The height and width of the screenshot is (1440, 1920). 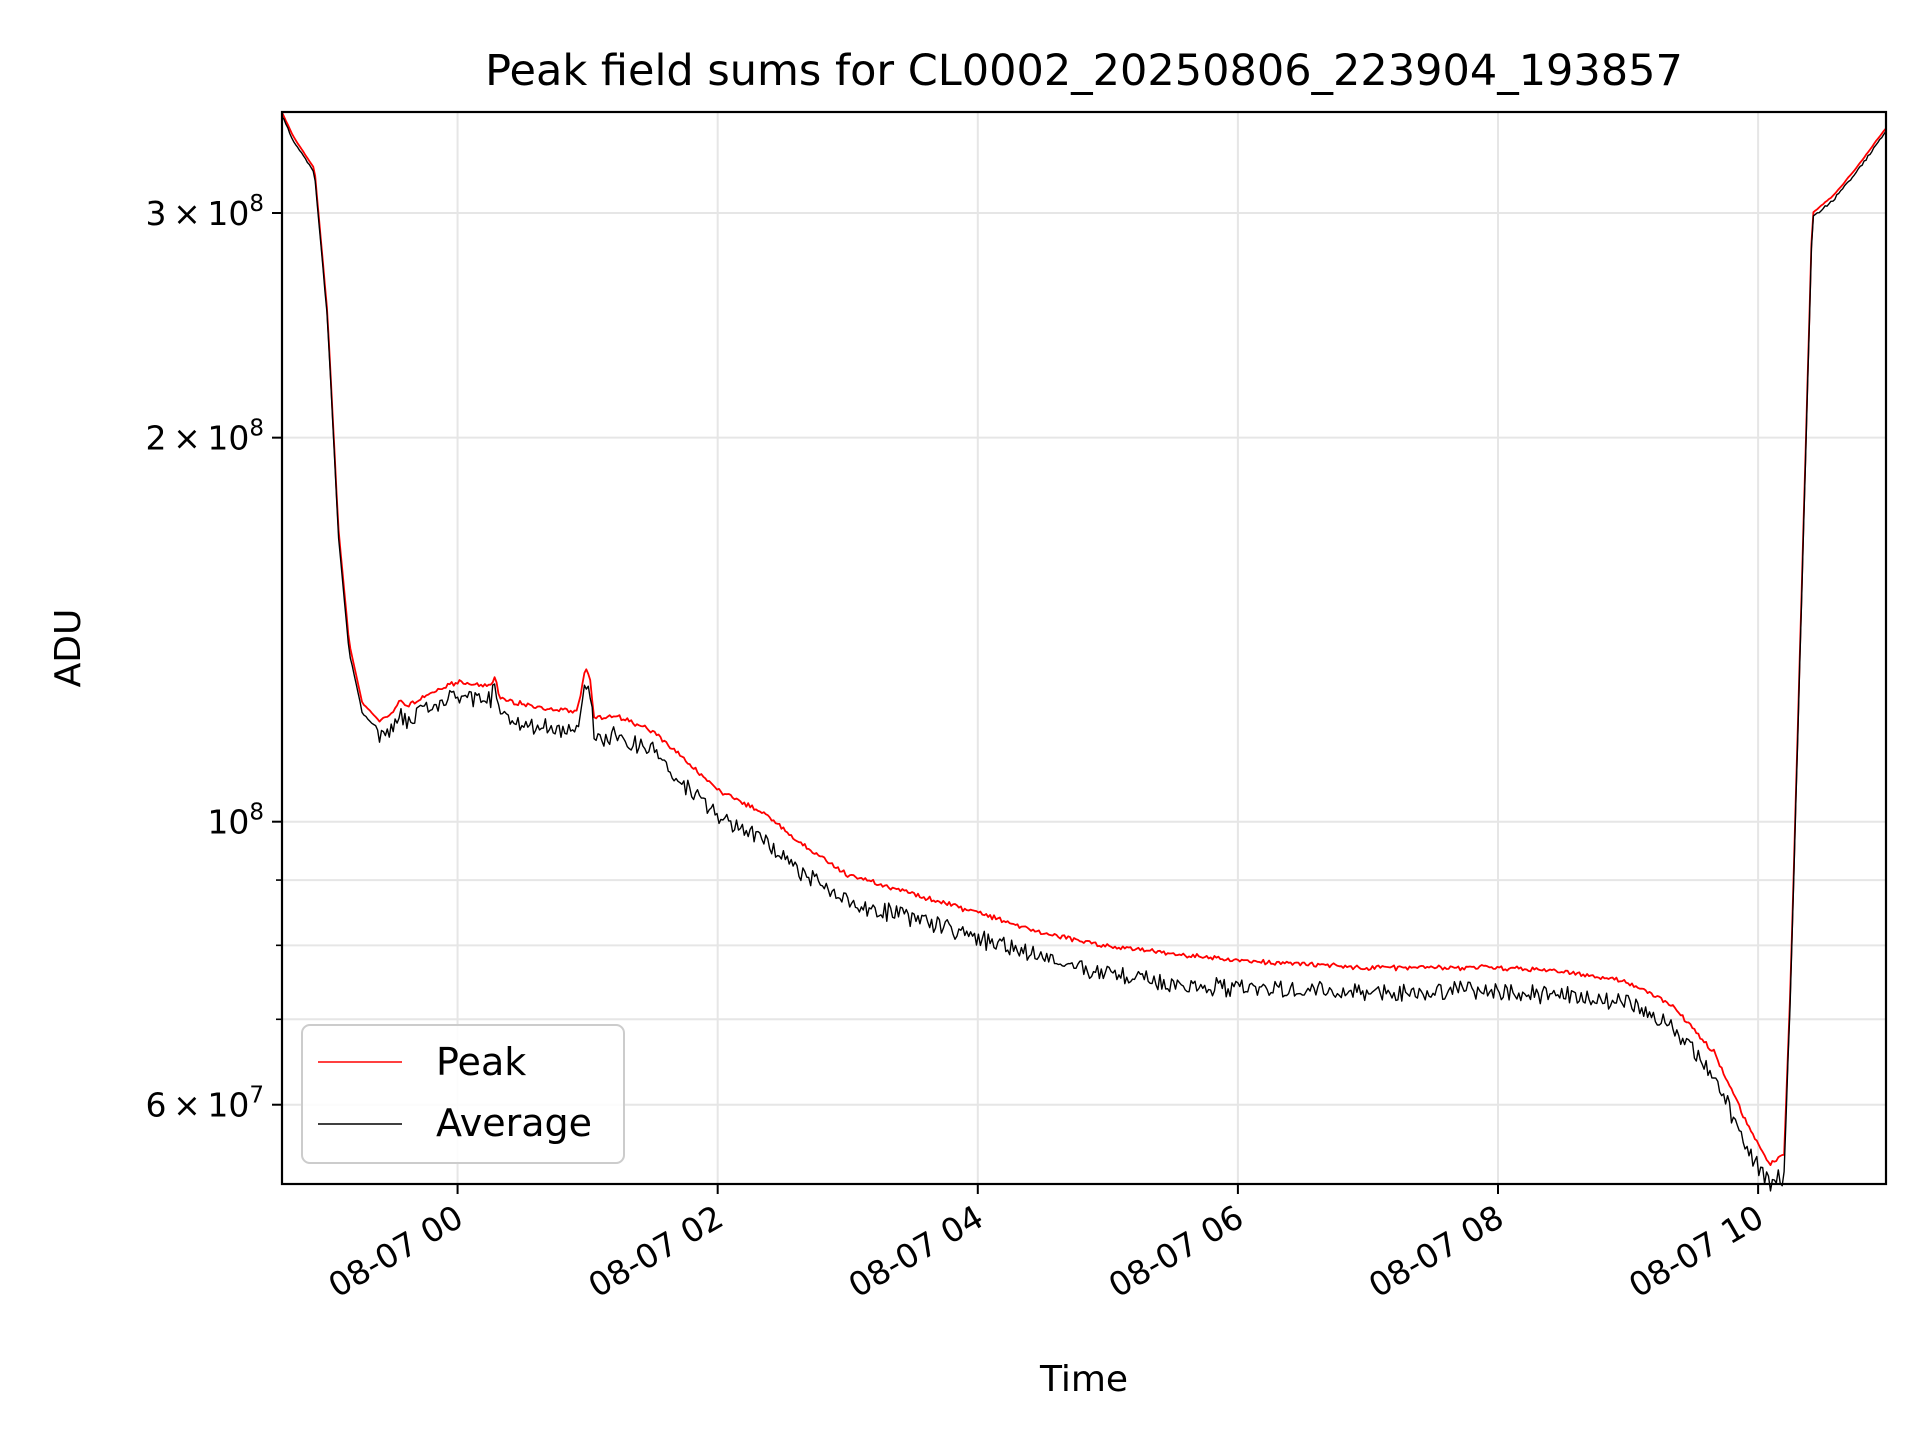 I want to click on legend-label-peak: Peak, so click(x=481, y=1062).